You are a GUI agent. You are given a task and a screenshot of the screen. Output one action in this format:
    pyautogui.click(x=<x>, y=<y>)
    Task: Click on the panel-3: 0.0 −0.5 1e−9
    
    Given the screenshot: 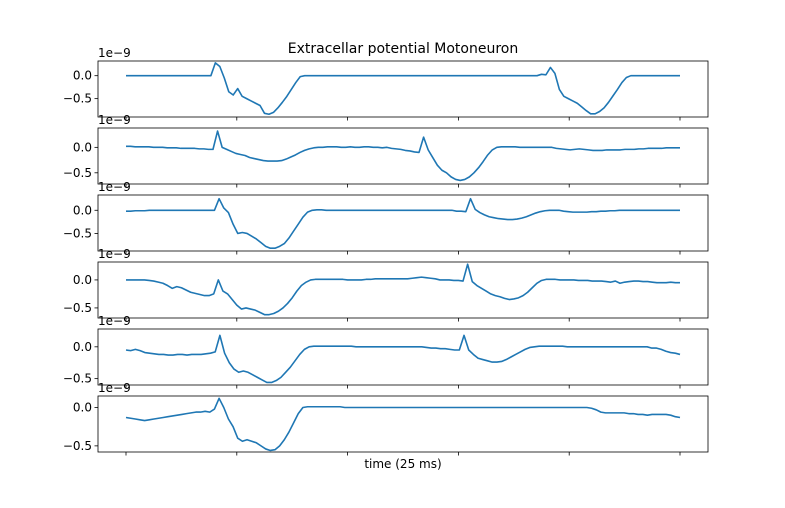 What is the action you would take?
    pyautogui.click(x=386, y=217)
    